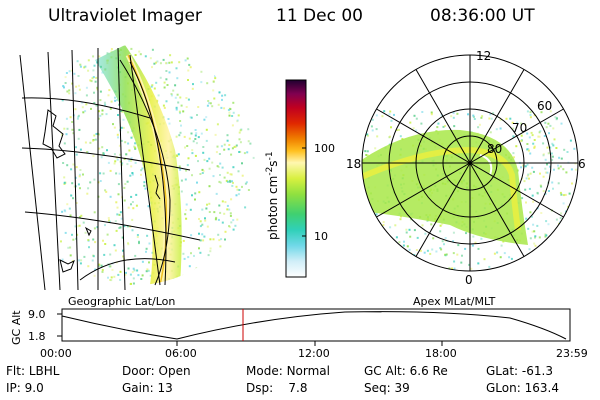 This screenshot has width=600, height=400. I want to click on seq-info: Seq: 39, so click(387, 388).